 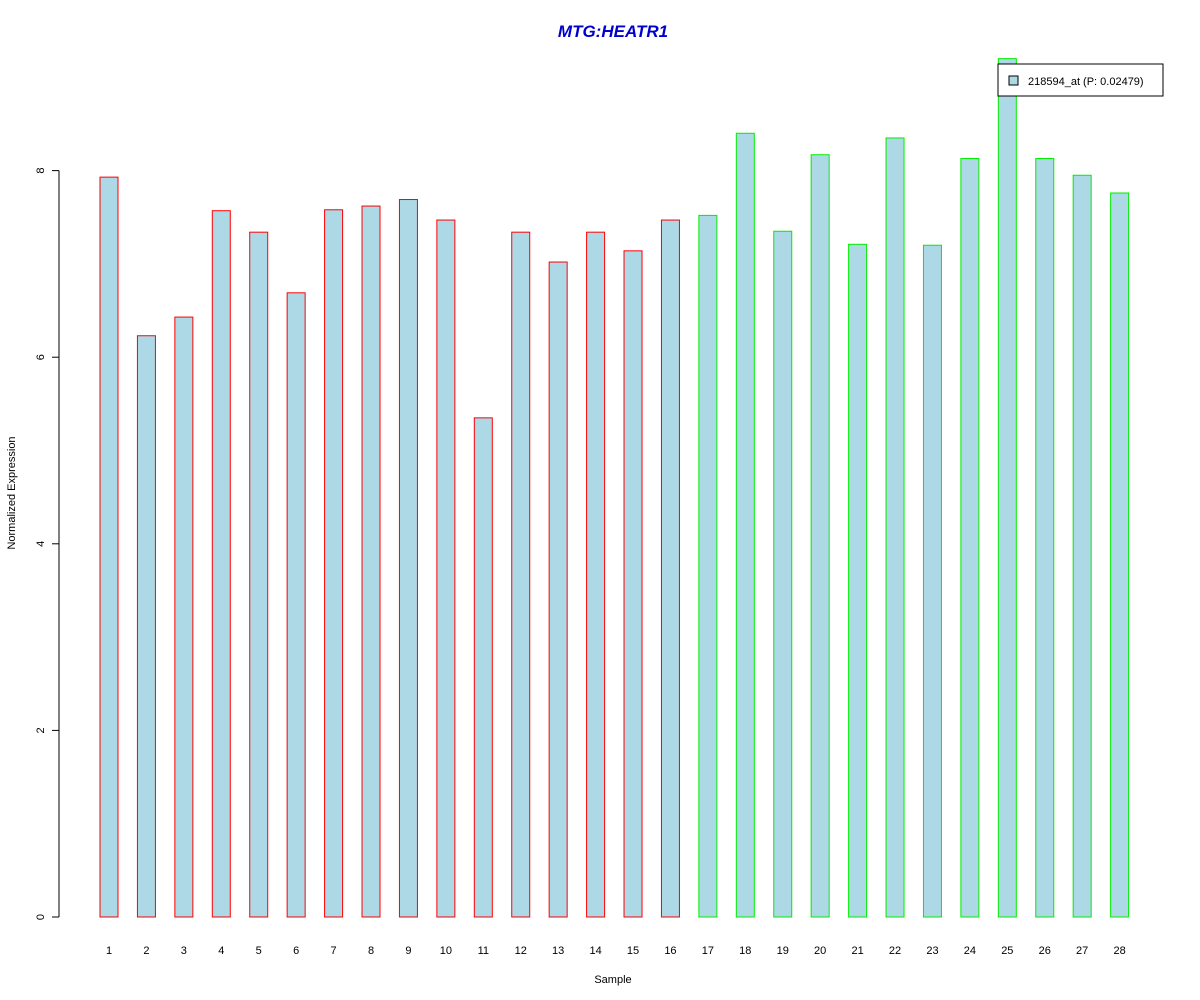 I want to click on x-tick-label: 17, so click(x=708, y=951).